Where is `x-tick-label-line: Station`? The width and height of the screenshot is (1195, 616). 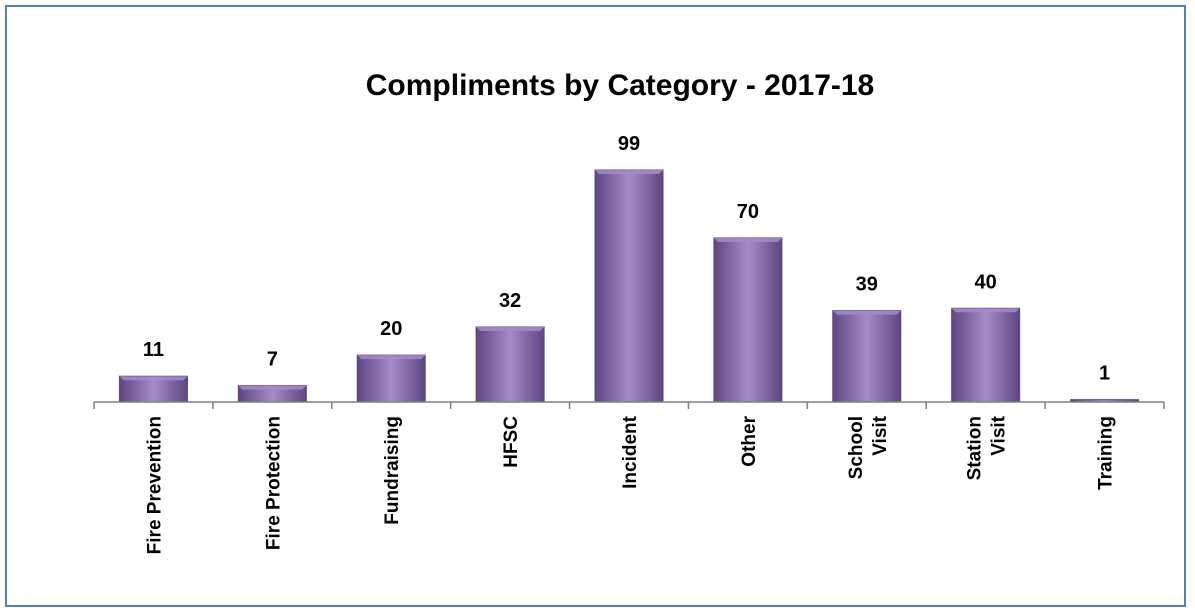
x-tick-label-line: Station is located at coordinates (975, 448).